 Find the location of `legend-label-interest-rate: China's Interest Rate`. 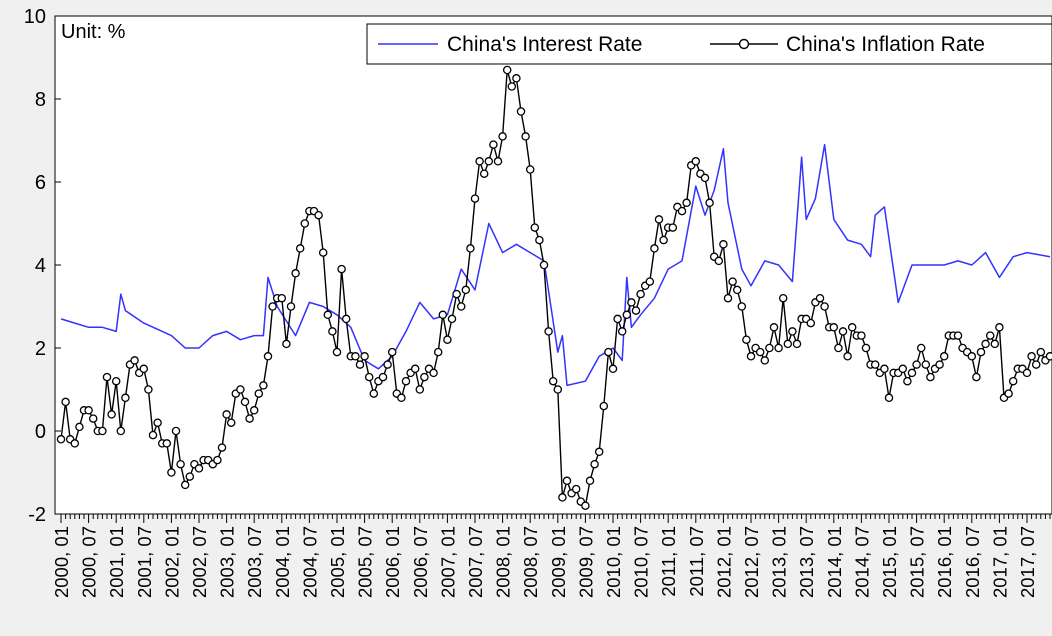

legend-label-interest-rate: China's Interest Rate is located at coordinates (544, 44).